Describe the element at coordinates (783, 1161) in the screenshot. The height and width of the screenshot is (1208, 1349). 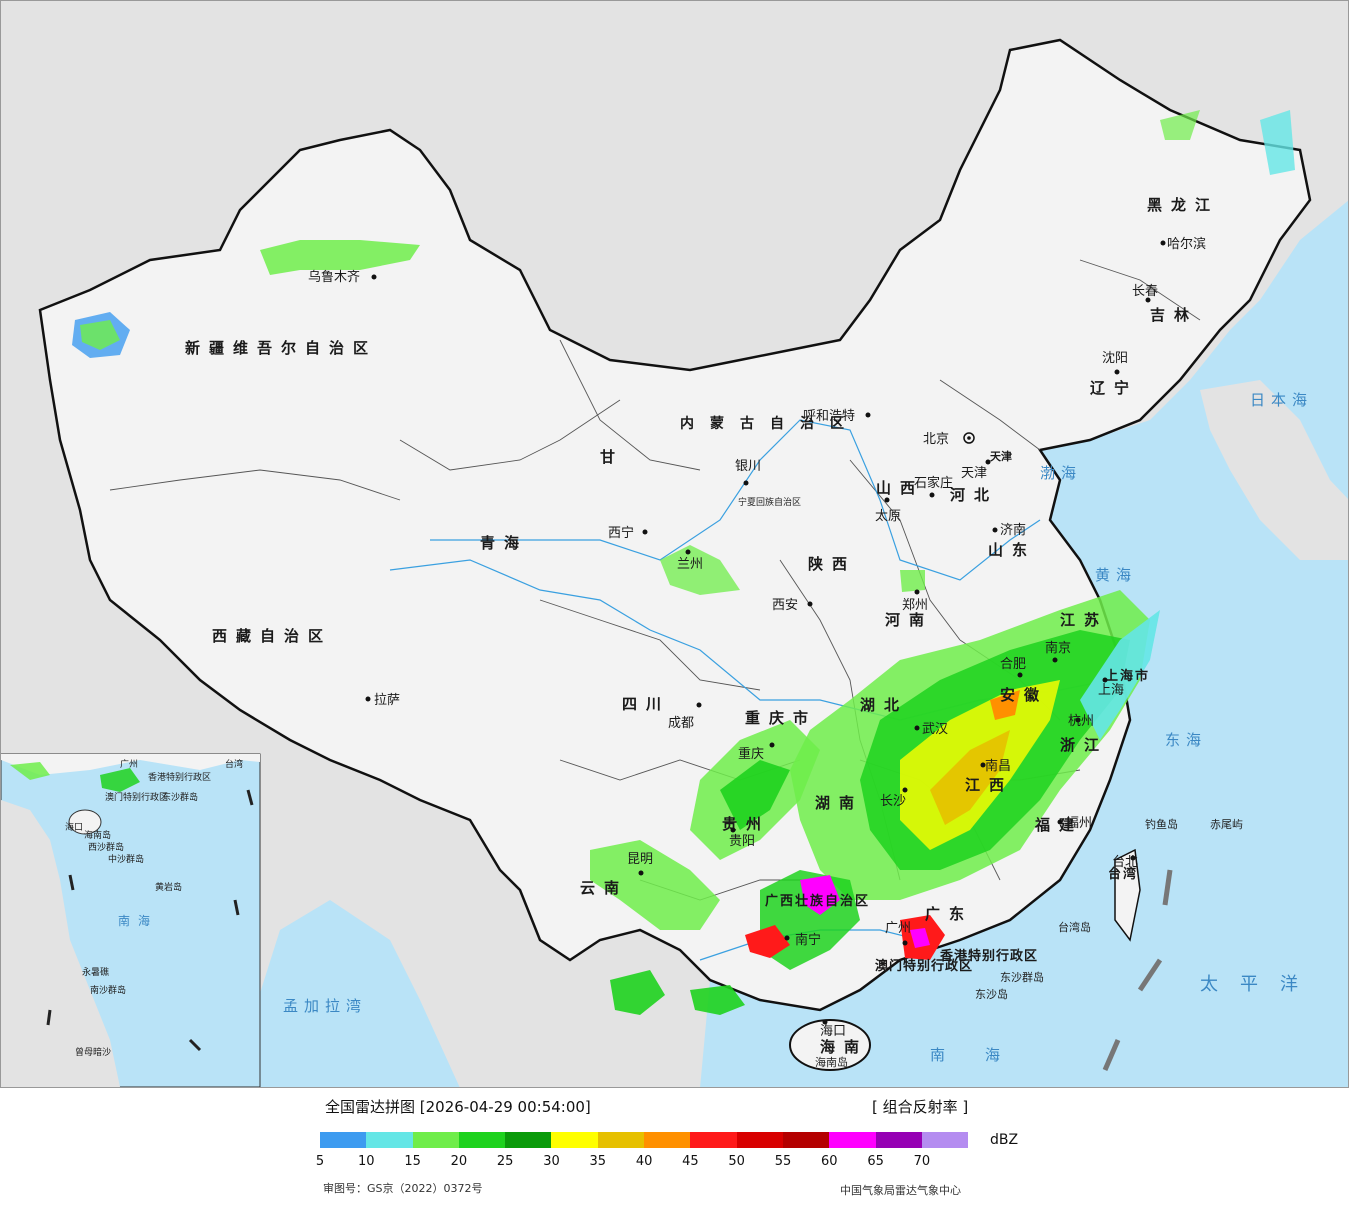
I see `color-scale-tick: 55` at that location.